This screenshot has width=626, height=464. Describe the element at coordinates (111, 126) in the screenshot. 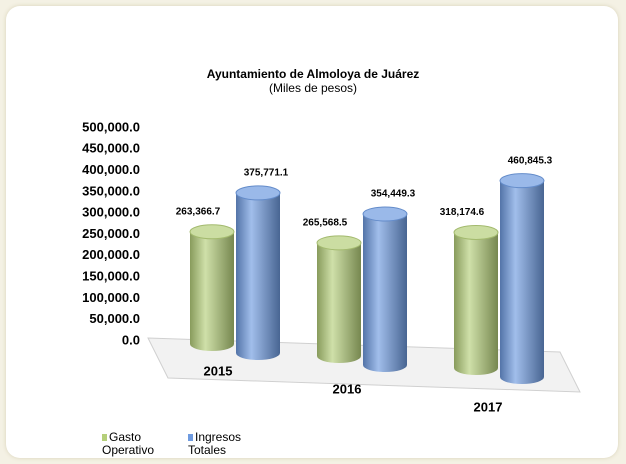

I see `y-tick-label: 500,000.0` at that location.